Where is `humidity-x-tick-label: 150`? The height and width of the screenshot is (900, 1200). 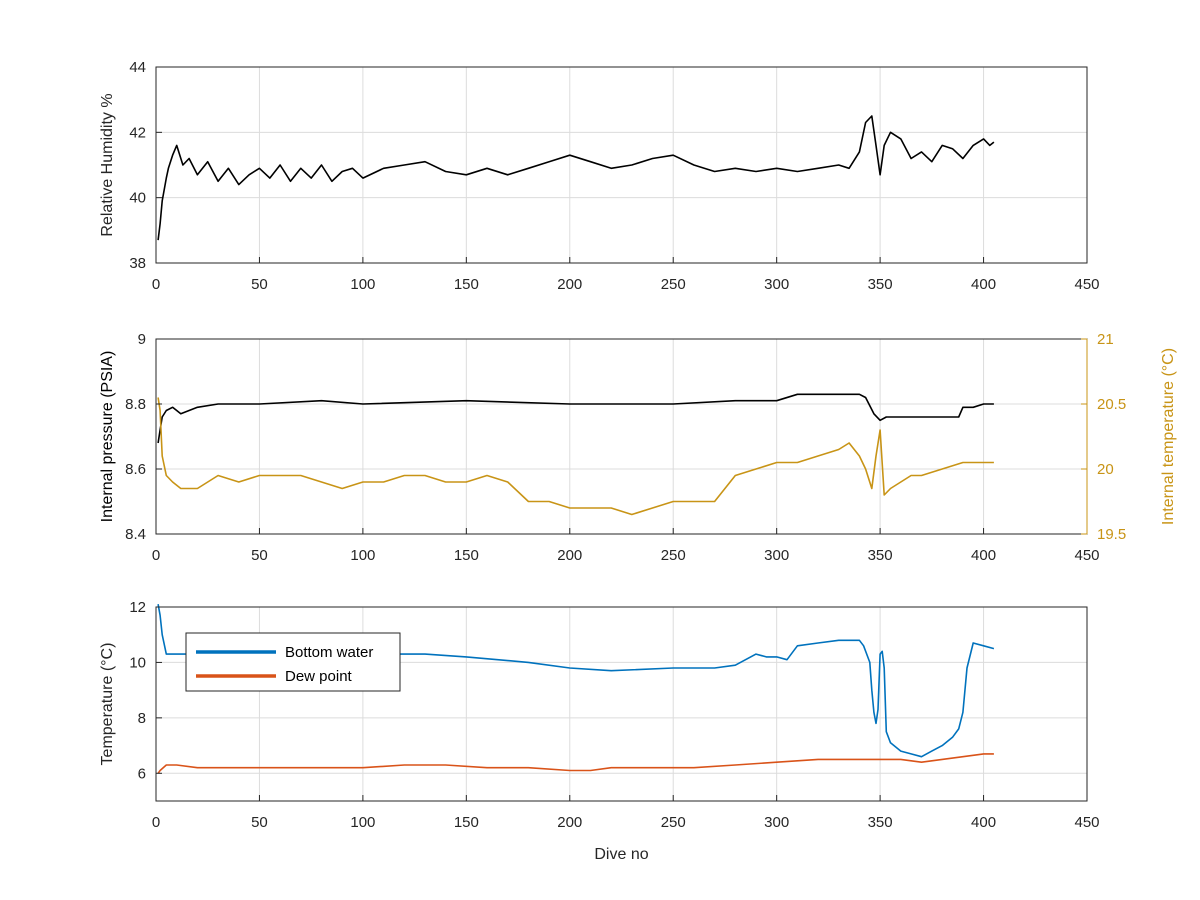
humidity-x-tick-label: 150 is located at coordinates (466, 284).